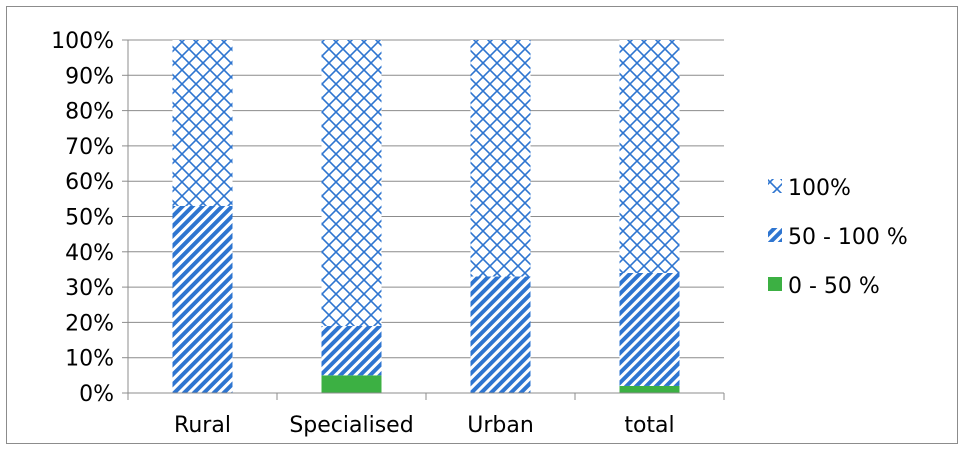 The image size is (967, 452). Describe the element at coordinates (89, 218) in the screenshot. I see `y-tick-label: 50%` at that location.